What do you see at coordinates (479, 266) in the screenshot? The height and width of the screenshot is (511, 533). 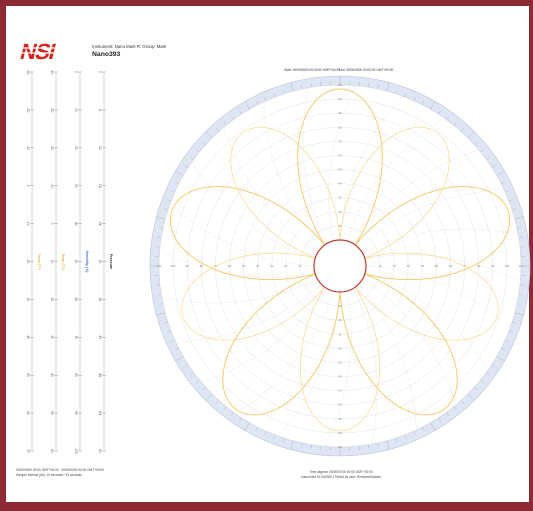 I see `ring-scale-label: 80` at bounding box center [479, 266].